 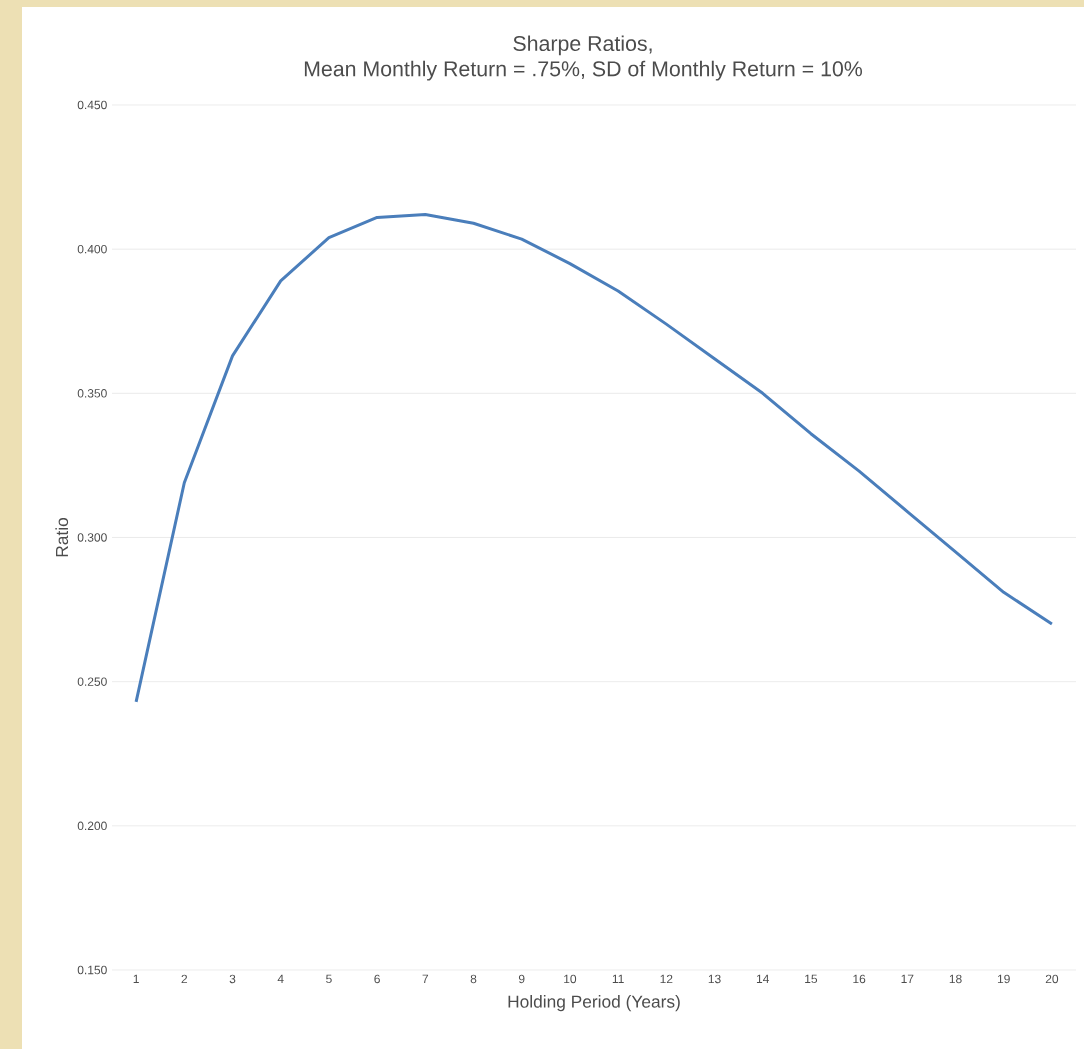 What do you see at coordinates (92, 826) in the screenshot?
I see `y-tick-label: 0.200` at bounding box center [92, 826].